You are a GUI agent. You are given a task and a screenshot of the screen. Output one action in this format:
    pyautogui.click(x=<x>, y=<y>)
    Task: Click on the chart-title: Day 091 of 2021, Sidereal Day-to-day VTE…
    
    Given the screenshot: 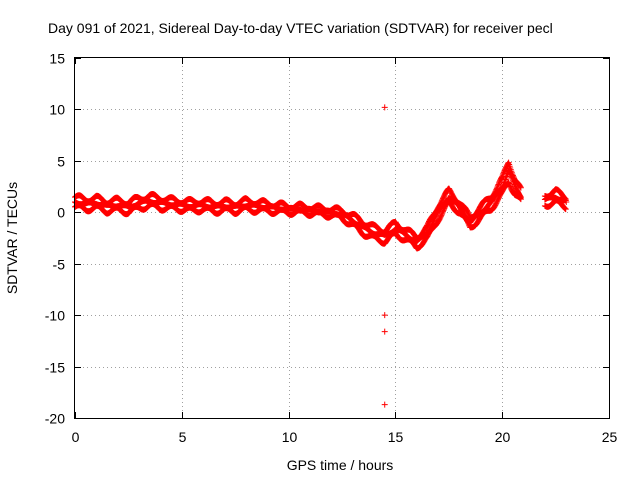 What is the action you would take?
    pyautogui.click(x=300, y=28)
    